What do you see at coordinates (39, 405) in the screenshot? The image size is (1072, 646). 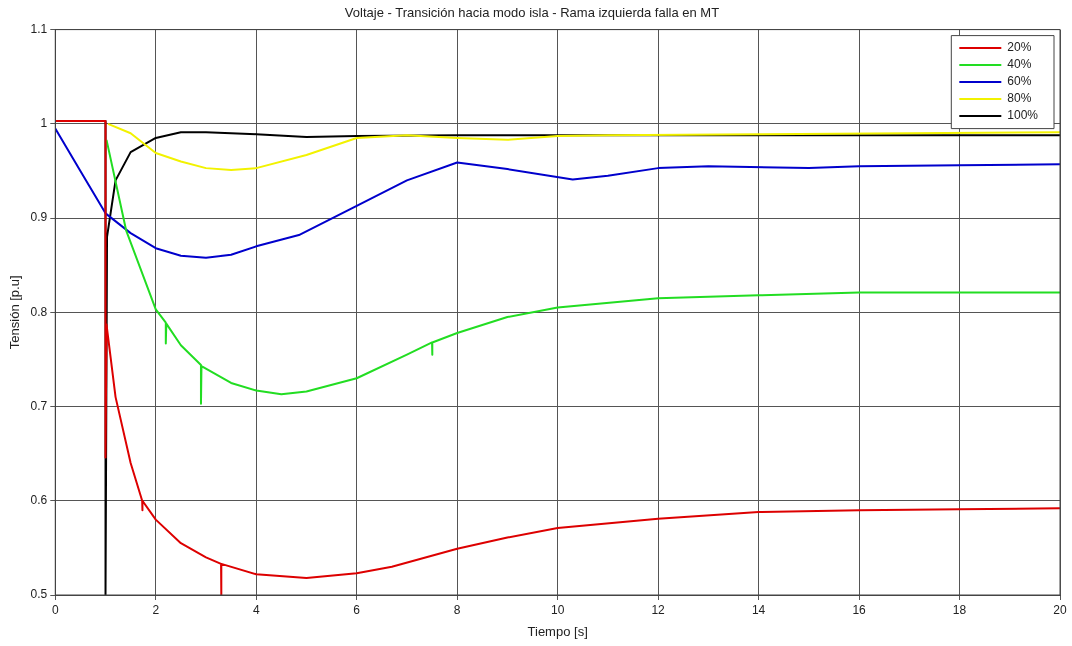 I see `y-tick-label: 0.7` at bounding box center [39, 405].